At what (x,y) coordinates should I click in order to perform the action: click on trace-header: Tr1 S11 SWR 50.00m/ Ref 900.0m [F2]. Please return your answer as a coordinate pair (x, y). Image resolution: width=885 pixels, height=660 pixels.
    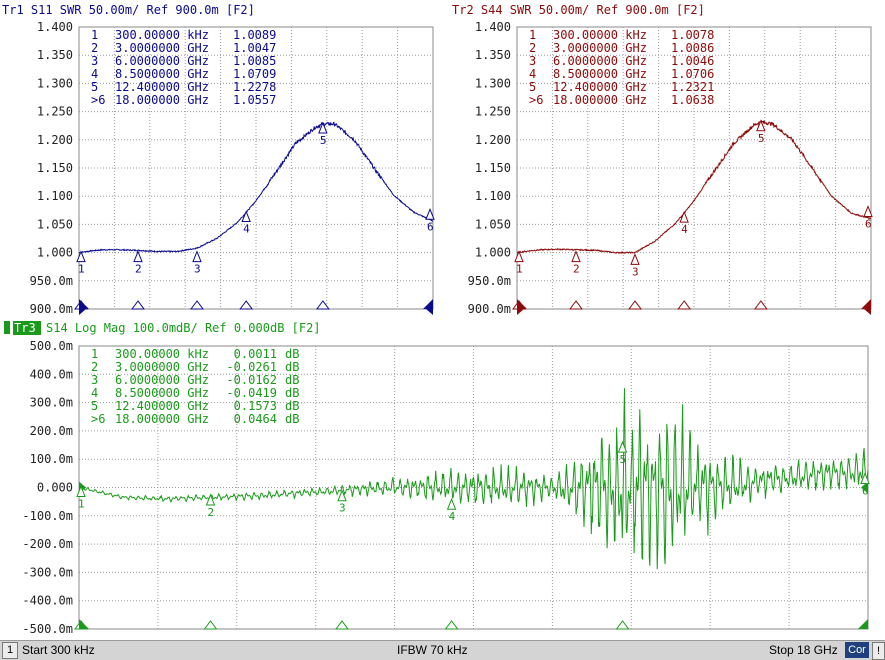
    Looking at the image, I should click on (128, 10).